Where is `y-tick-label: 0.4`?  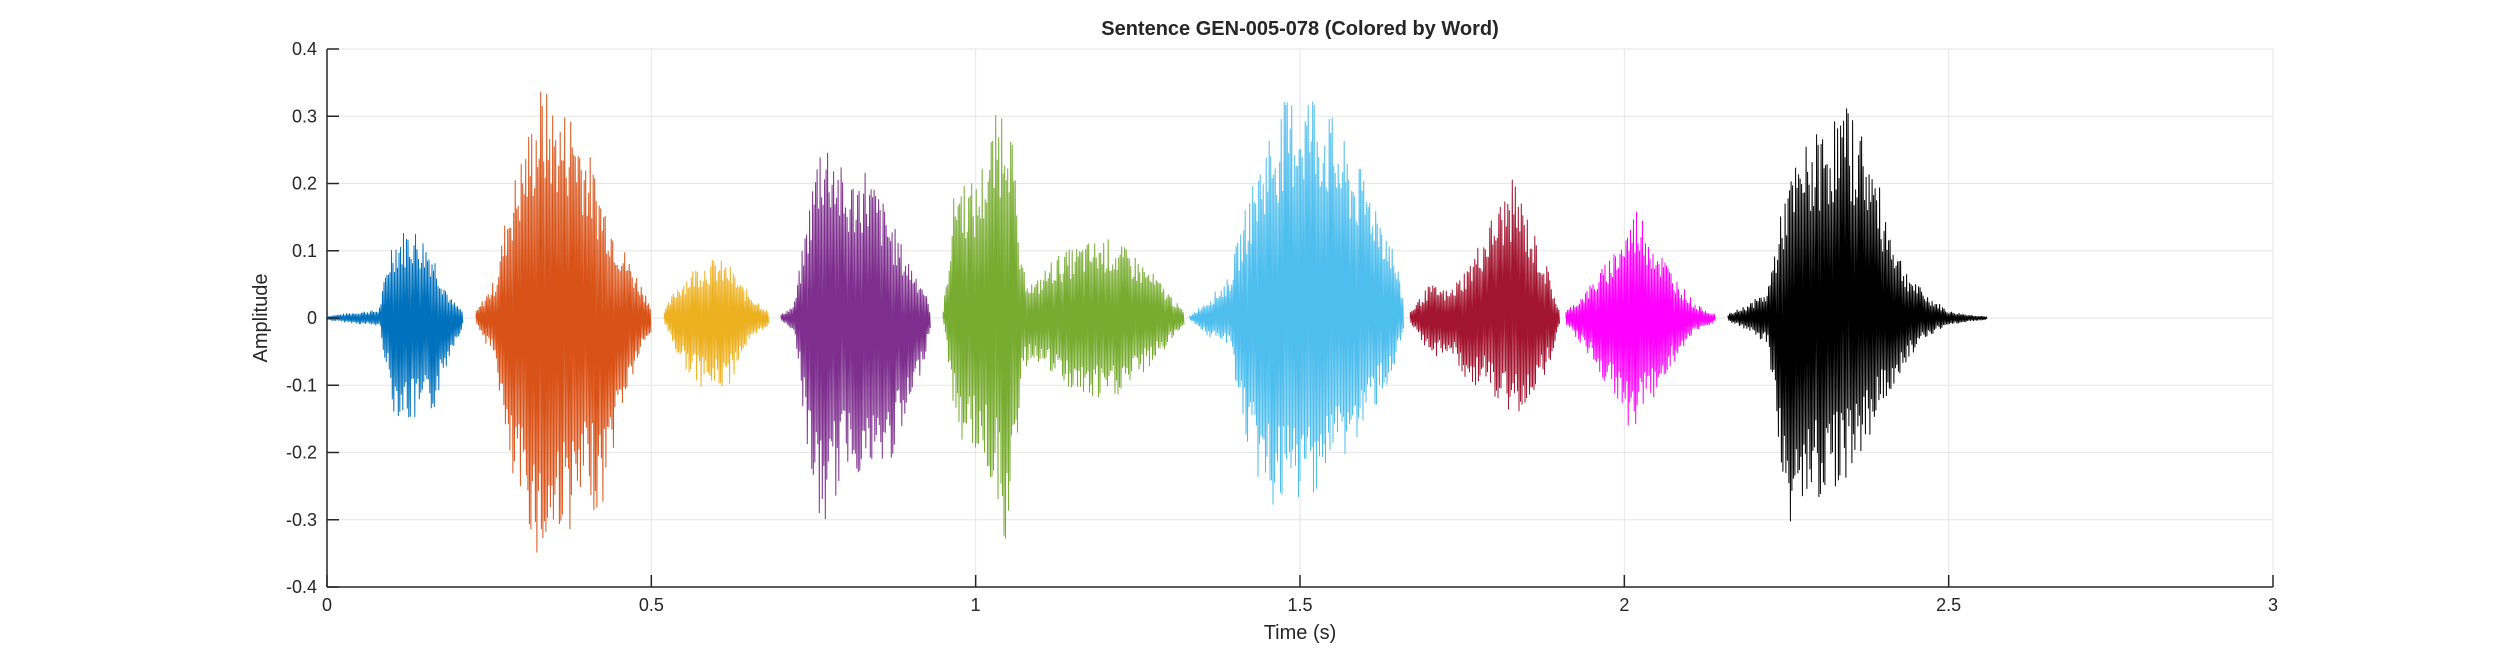 y-tick-label: 0.4 is located at coordinates (304, 49).